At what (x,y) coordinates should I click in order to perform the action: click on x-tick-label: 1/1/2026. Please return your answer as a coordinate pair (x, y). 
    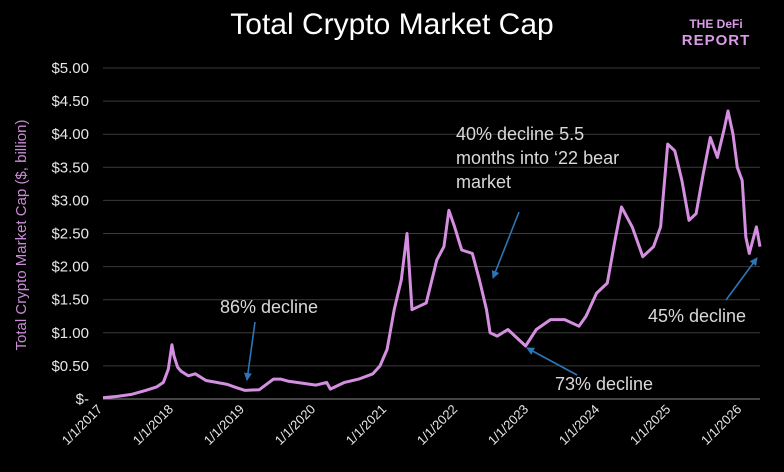
    Looking at the image, I should click on (721, 425).